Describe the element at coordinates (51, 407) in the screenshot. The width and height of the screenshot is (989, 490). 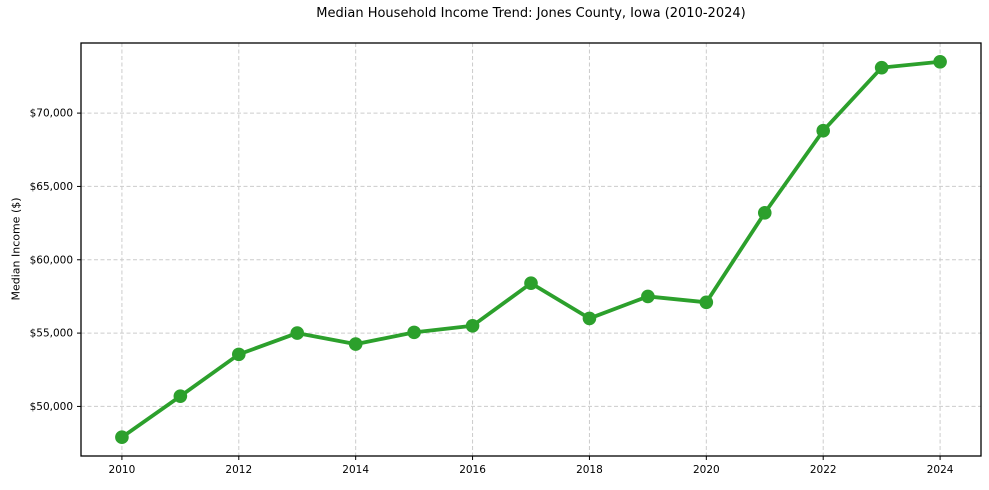
I see `y-tick-label: $50,000` at that location.